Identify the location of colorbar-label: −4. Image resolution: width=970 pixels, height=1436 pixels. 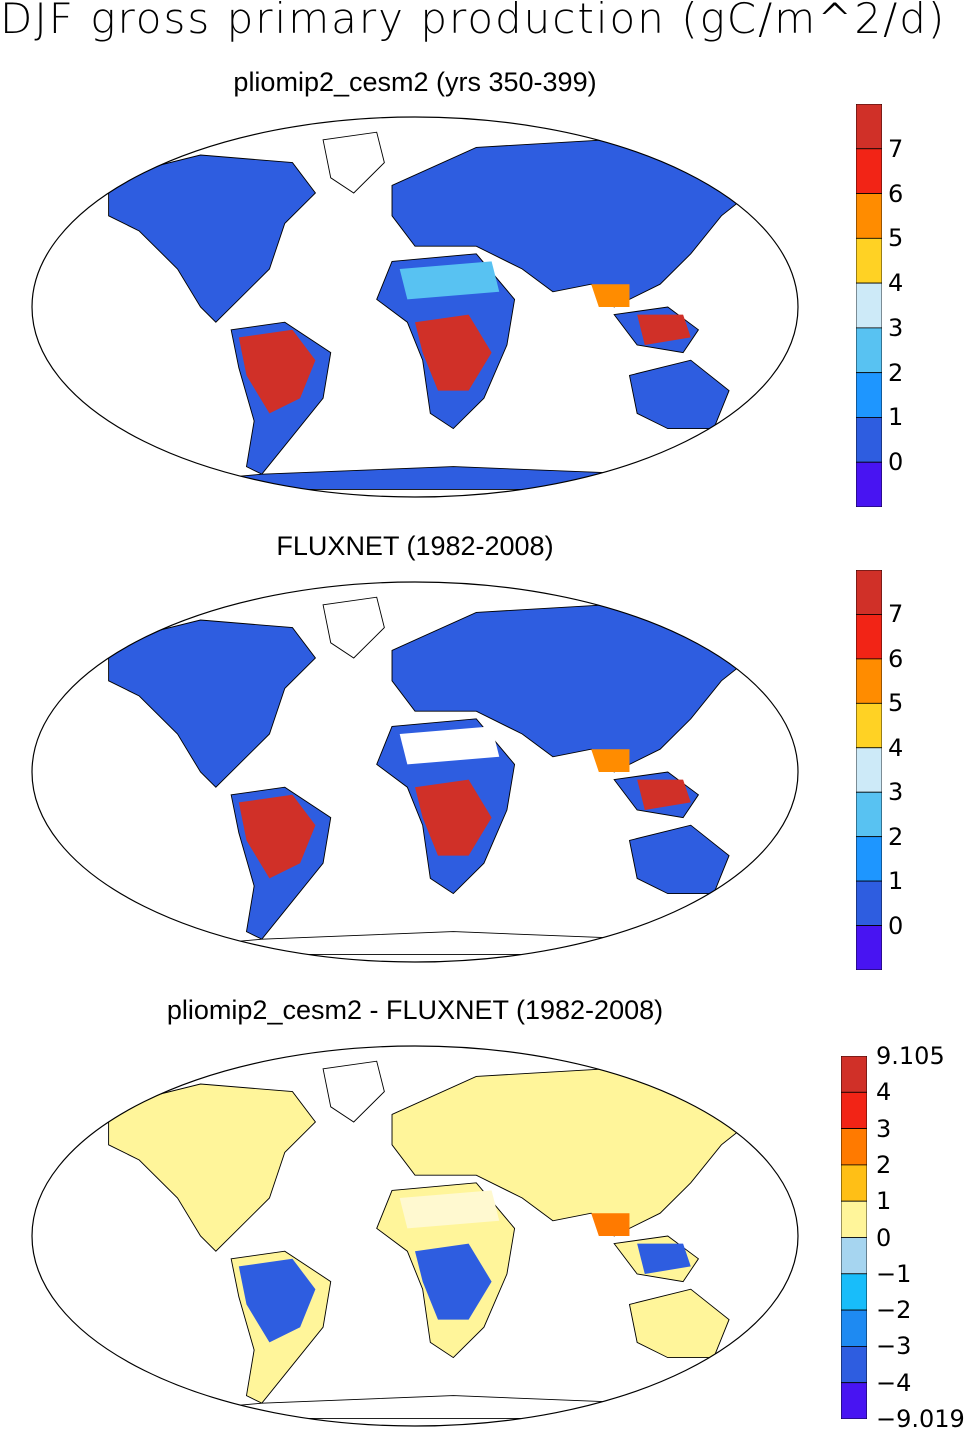
(894, 1382).